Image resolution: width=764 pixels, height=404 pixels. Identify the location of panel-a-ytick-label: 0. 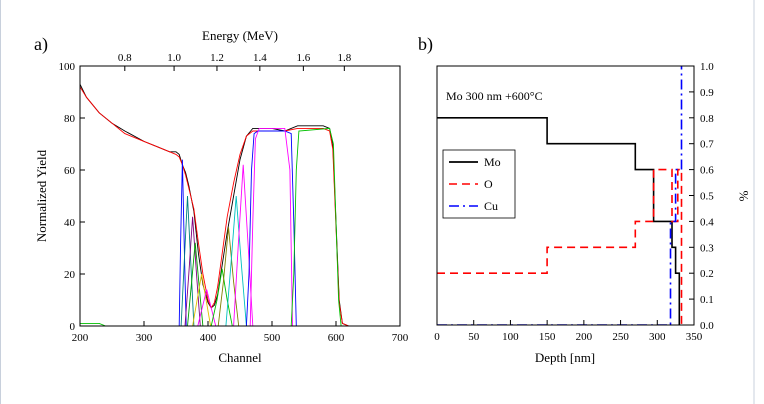
(73, 327).